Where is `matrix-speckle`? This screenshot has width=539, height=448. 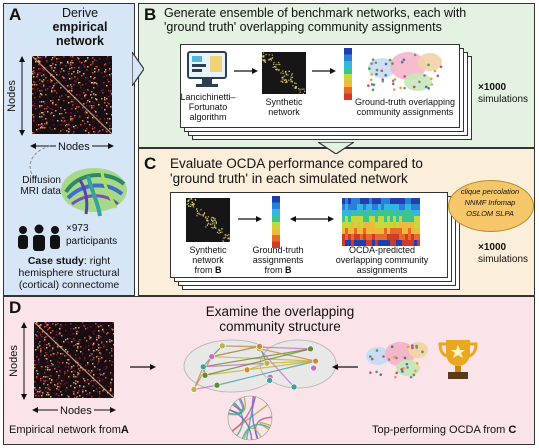 matrix-speckle is located at coordinates (72, 95).